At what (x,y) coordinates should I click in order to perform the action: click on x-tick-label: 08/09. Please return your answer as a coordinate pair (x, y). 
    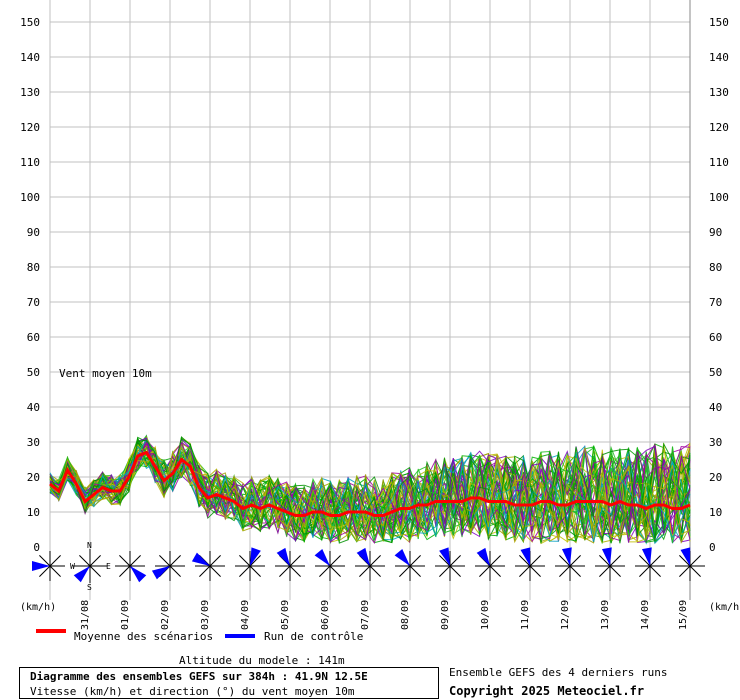
    Looking at the image, I should click on (405, 615).